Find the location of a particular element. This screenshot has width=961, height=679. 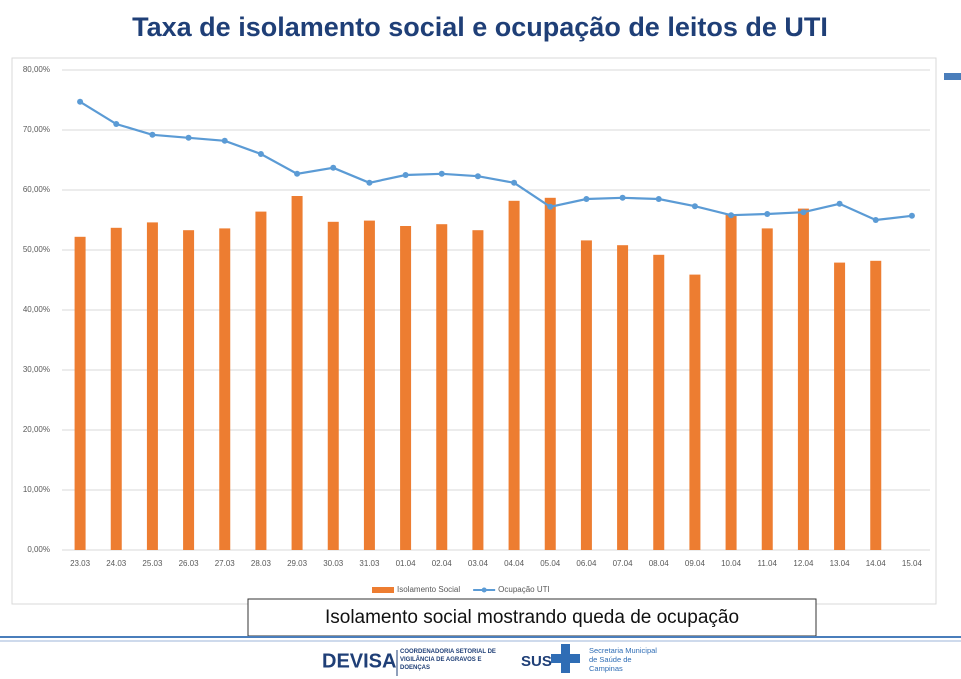

y-tick-label: 50,00% is located at coordinates (36, 249).